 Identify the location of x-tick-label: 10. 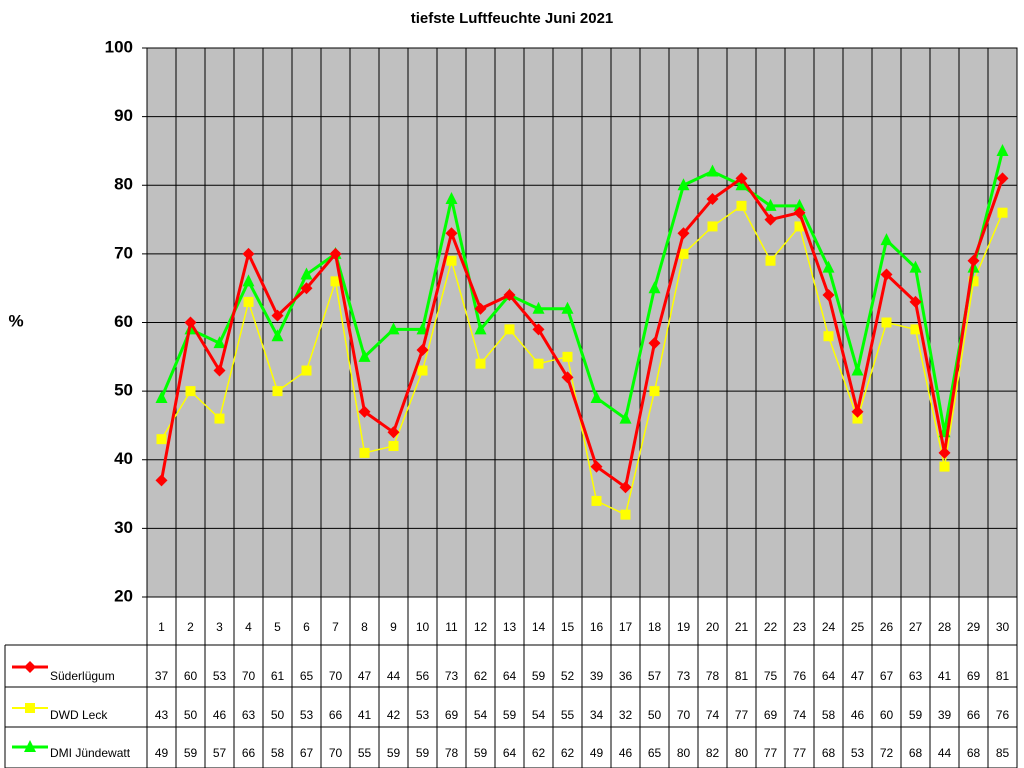
(423, 627).